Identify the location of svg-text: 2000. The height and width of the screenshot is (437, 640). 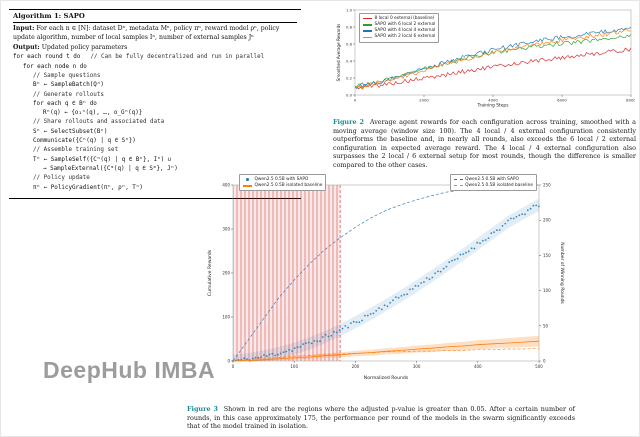
(424, 100).